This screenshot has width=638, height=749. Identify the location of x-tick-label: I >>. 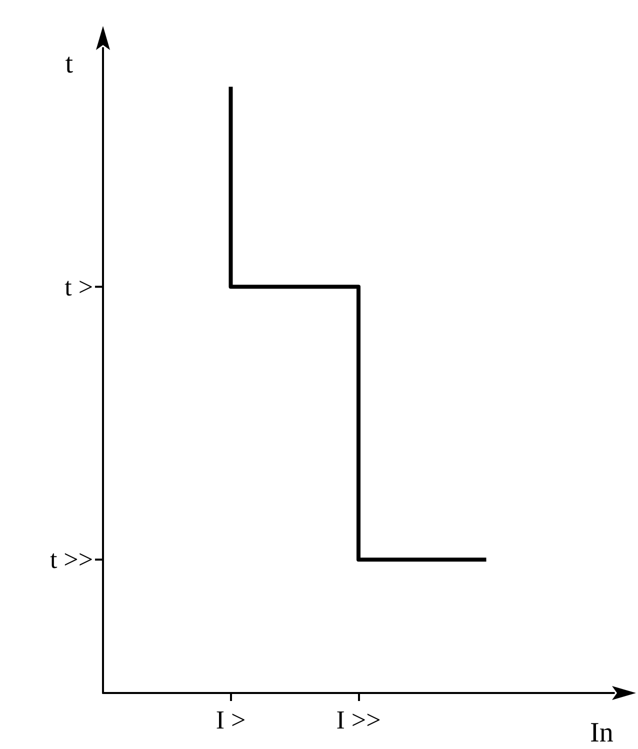
(358, 720).